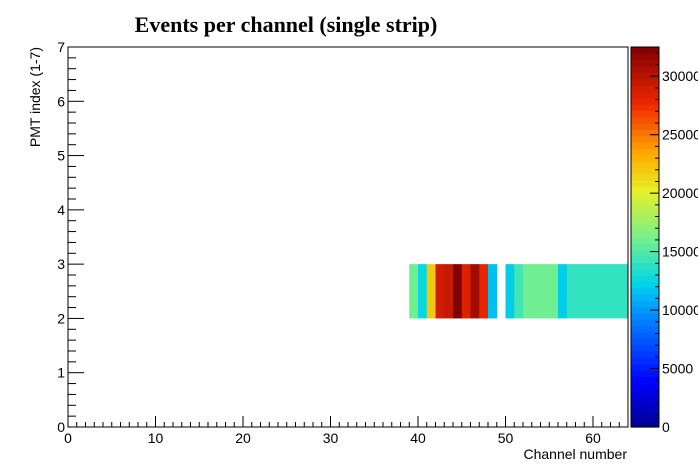  Describe the element at coordinates (677, 369) in the screenshot. I see `color-scale-label: 5000` at that location.